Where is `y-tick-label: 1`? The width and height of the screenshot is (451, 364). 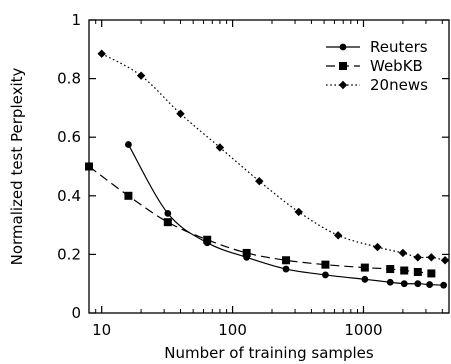 y-tick-label: 1 is located at coordinates (76, 20).